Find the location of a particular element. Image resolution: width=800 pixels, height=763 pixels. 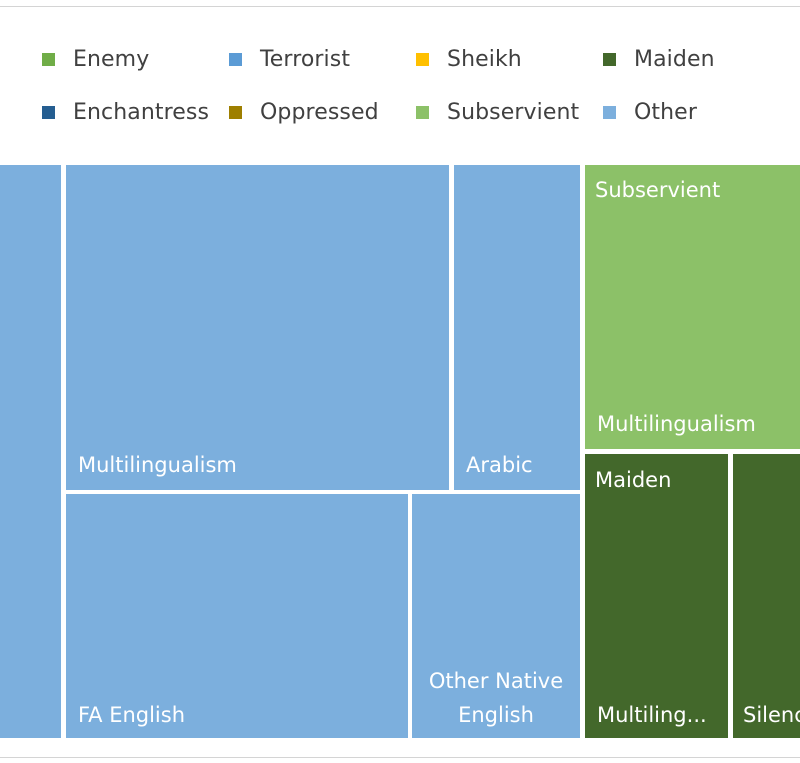

tile-label: Silenc is located at coordinates (771, 715).